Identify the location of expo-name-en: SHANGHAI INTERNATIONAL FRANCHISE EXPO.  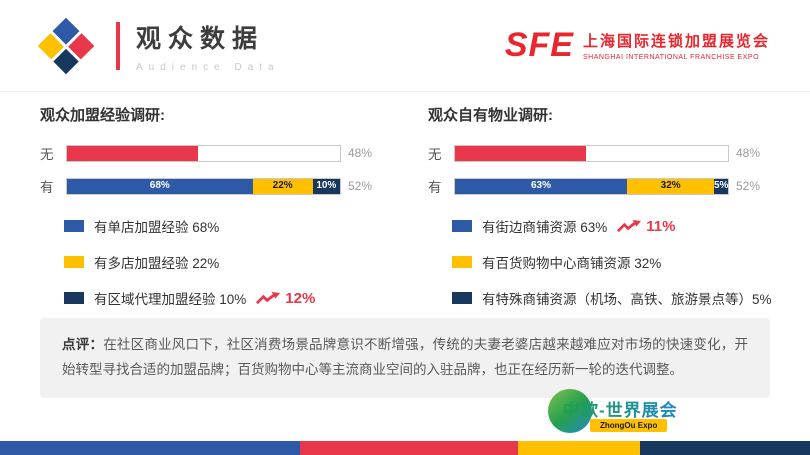
(671, 57).